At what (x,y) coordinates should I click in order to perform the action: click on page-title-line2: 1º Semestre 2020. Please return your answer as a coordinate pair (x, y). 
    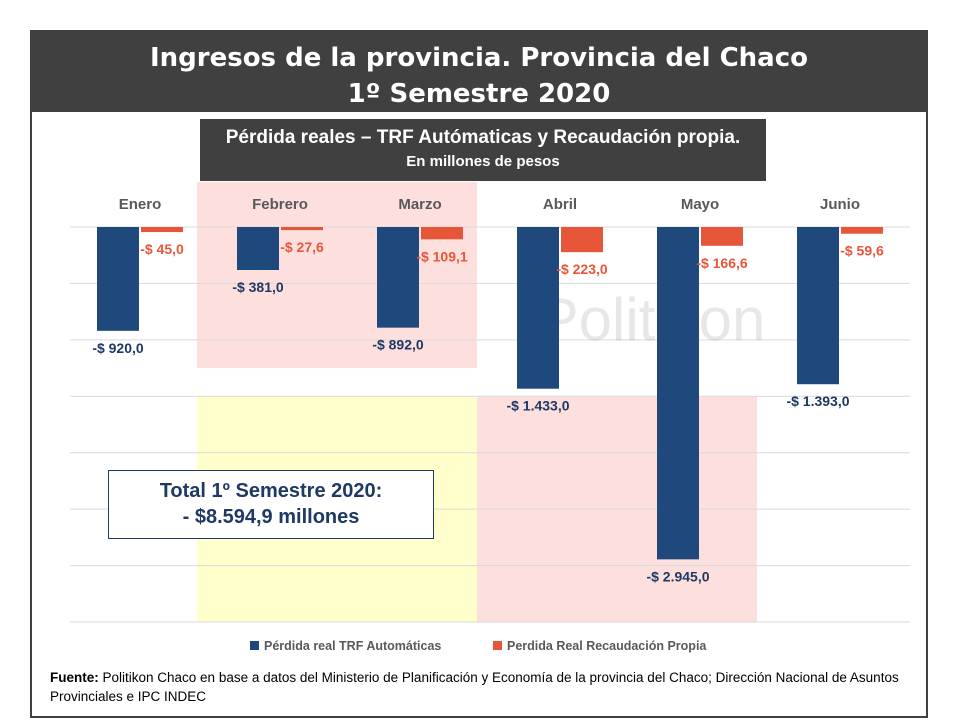
    Looking at the image, I should click on (479, 94).